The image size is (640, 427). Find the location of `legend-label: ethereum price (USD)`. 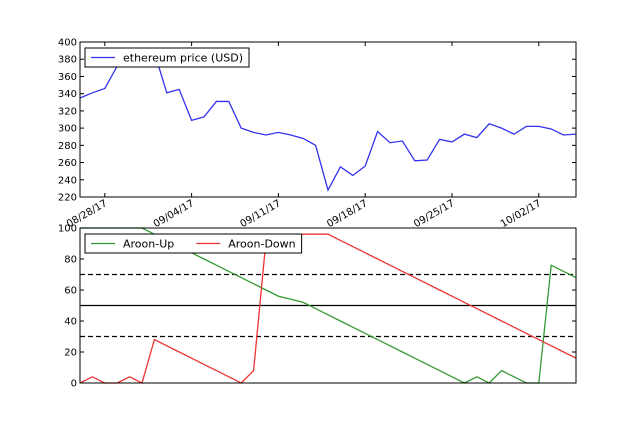

legend-label: ethereum price (USD) is located at coordinates (183, 58).